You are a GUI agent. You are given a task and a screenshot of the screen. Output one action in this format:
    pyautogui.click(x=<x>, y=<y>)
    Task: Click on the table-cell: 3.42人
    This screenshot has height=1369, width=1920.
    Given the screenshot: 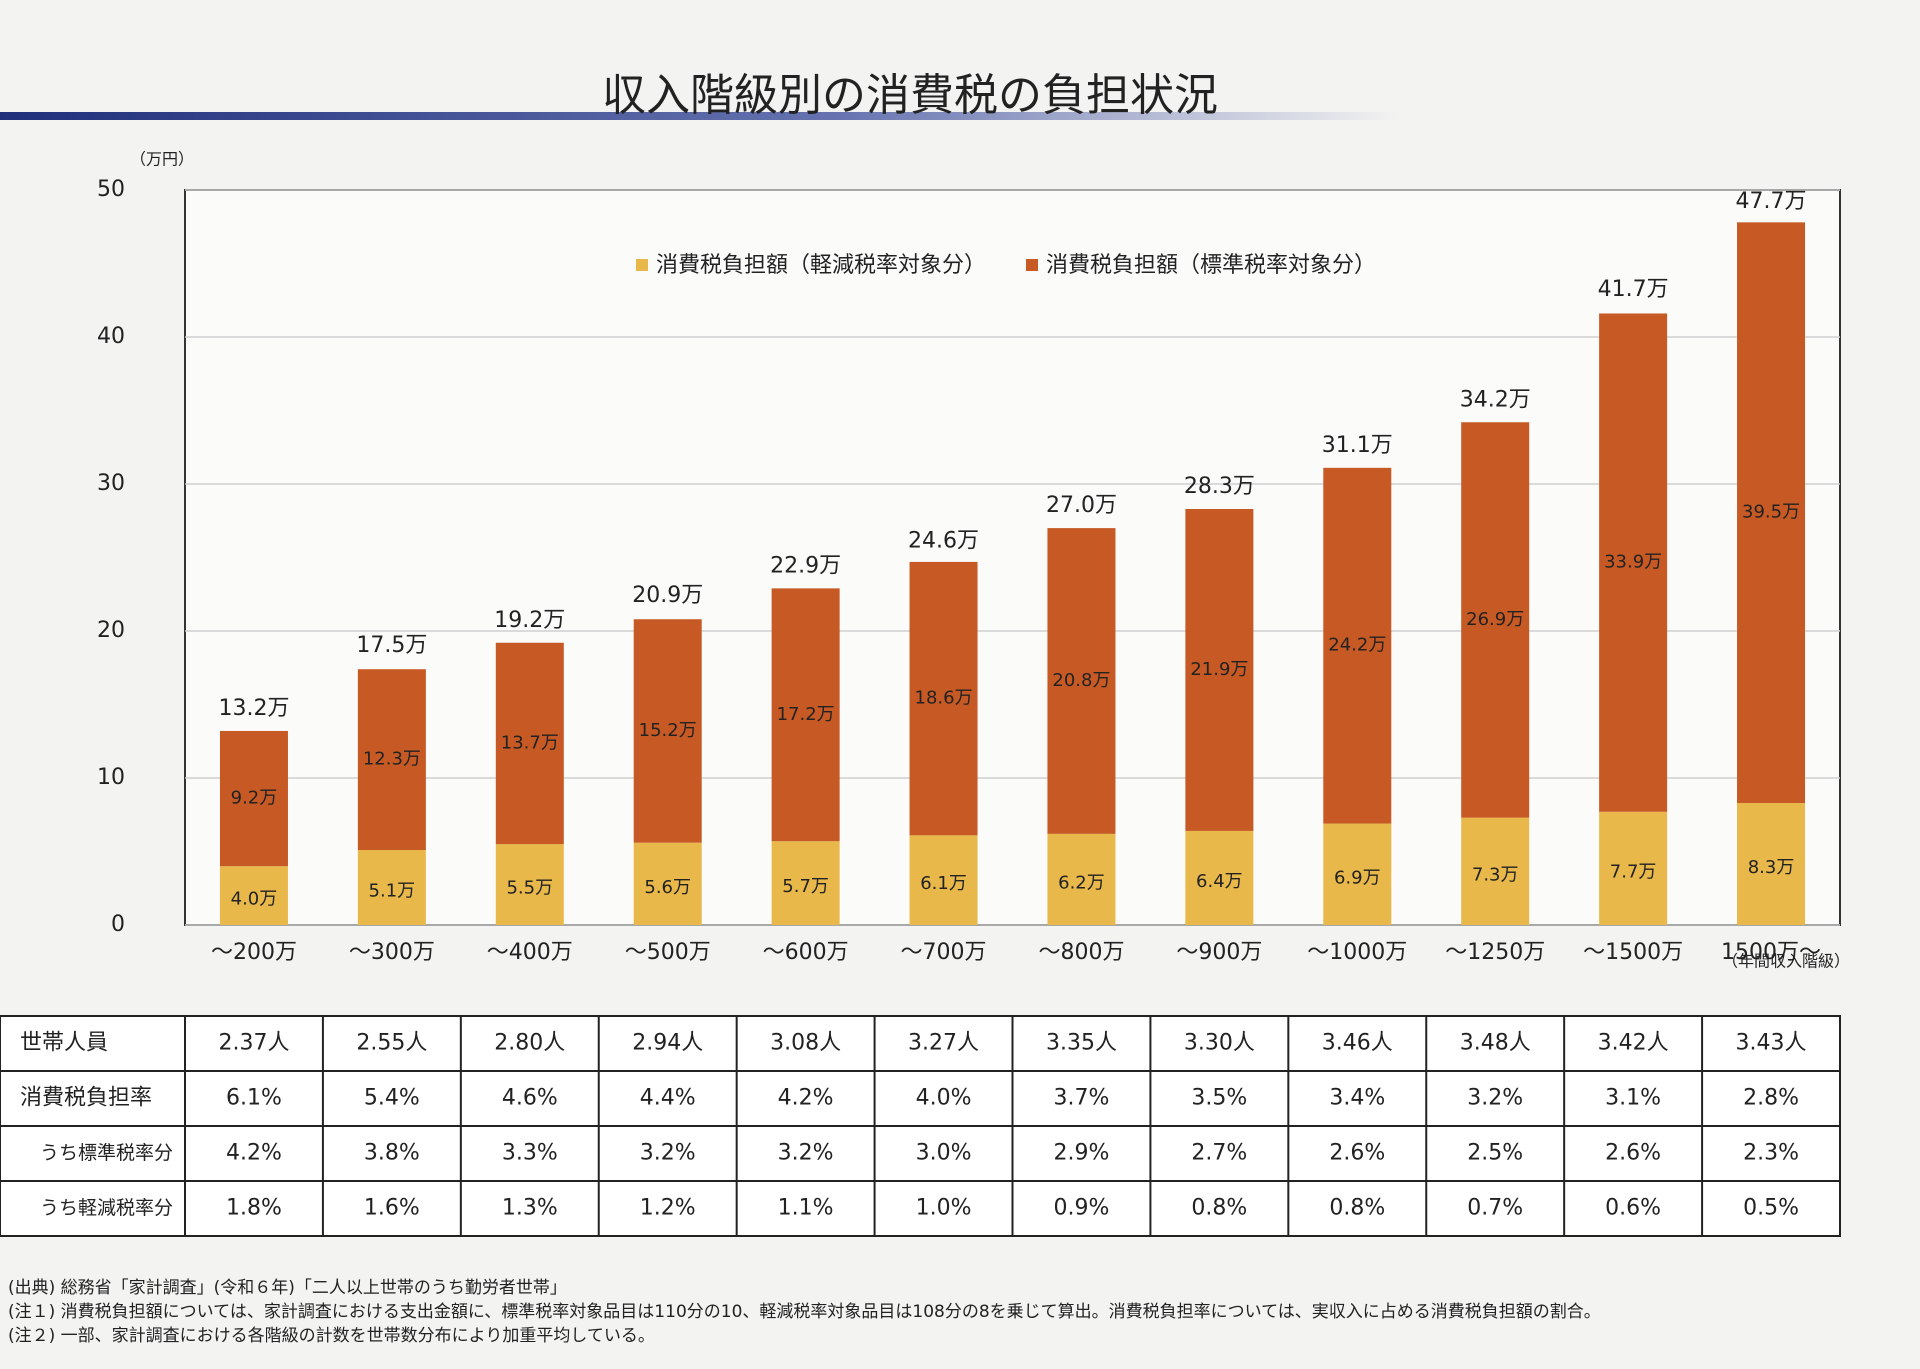 What is the action you would take?
    pyautogui.click(x=1633, y=1043)
    